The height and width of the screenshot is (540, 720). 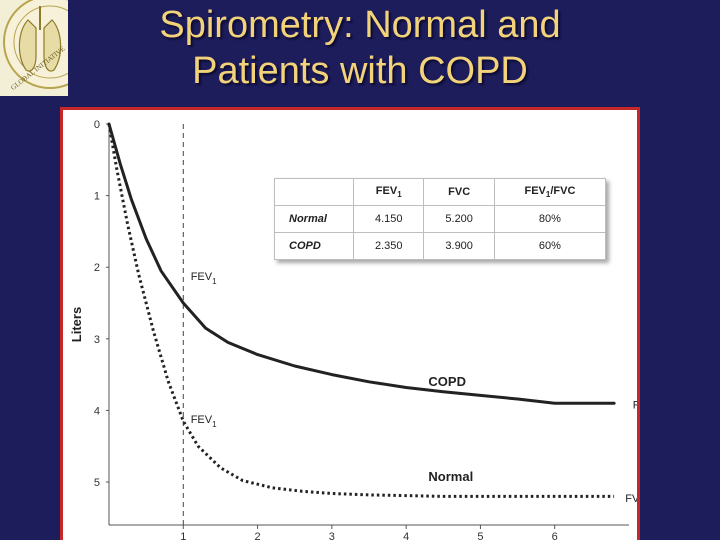 I want to click on x-tick-label: 5, so click(x=480, y=535).